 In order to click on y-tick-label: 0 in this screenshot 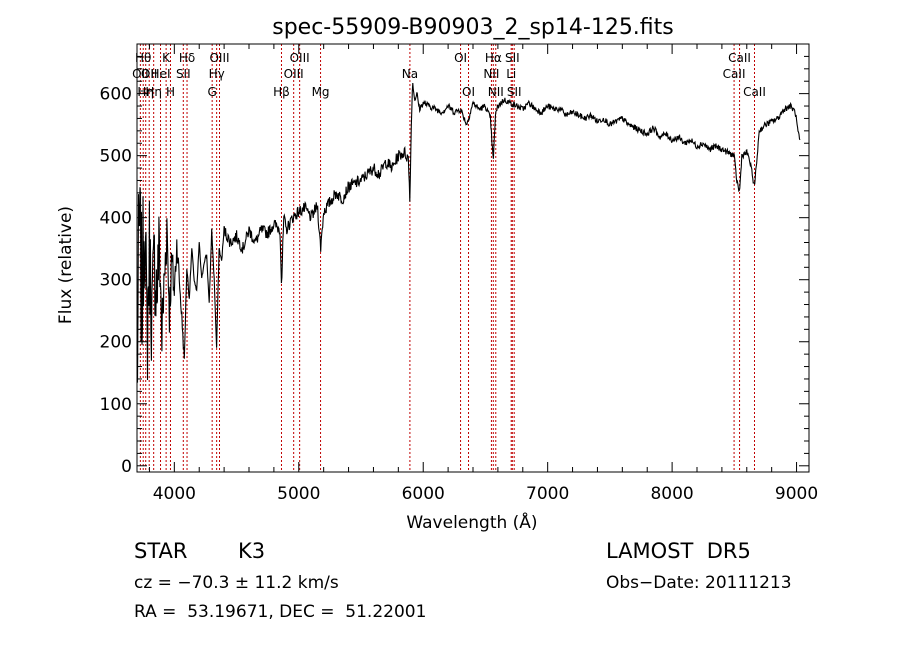, I will do `click(126, 467)`.